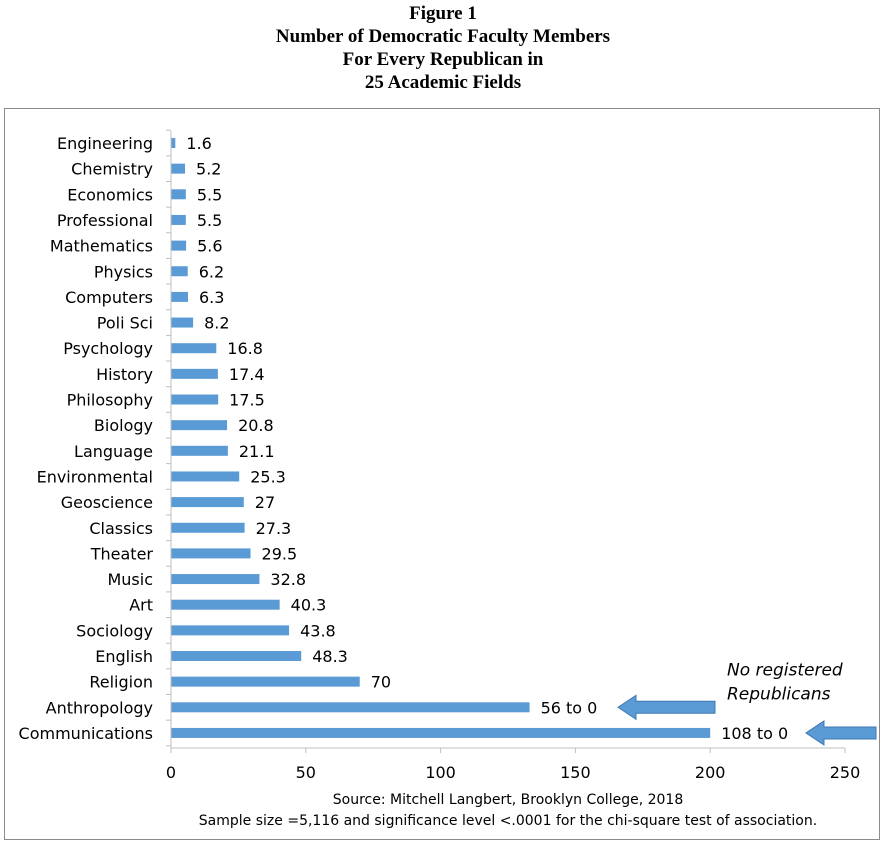 Image resolution: width=886 pixels, height=846 pixels. I want to click on value-label: 25.3, so click(268, 476).